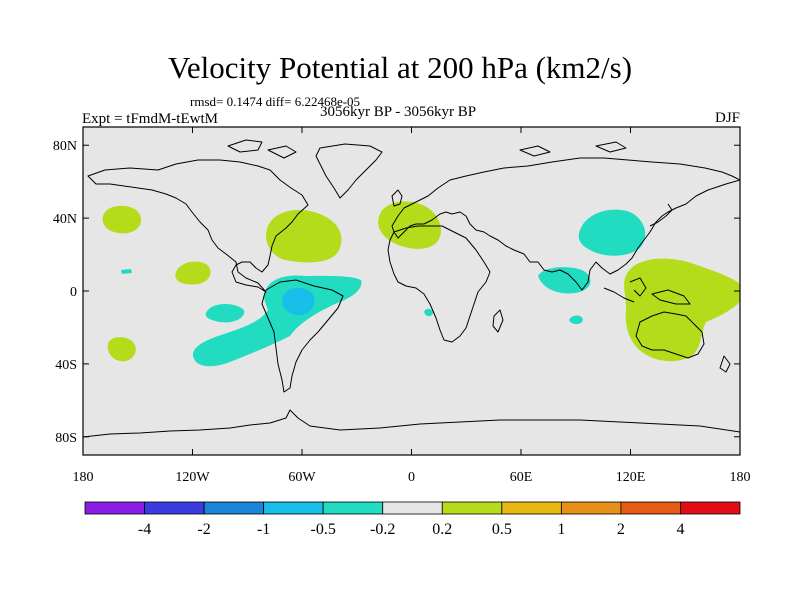 The height and width of the screenshot is (600, 800). Describe the element at coordinates (661, 215) in the screenshot. I see `coastline-japan` at that location.